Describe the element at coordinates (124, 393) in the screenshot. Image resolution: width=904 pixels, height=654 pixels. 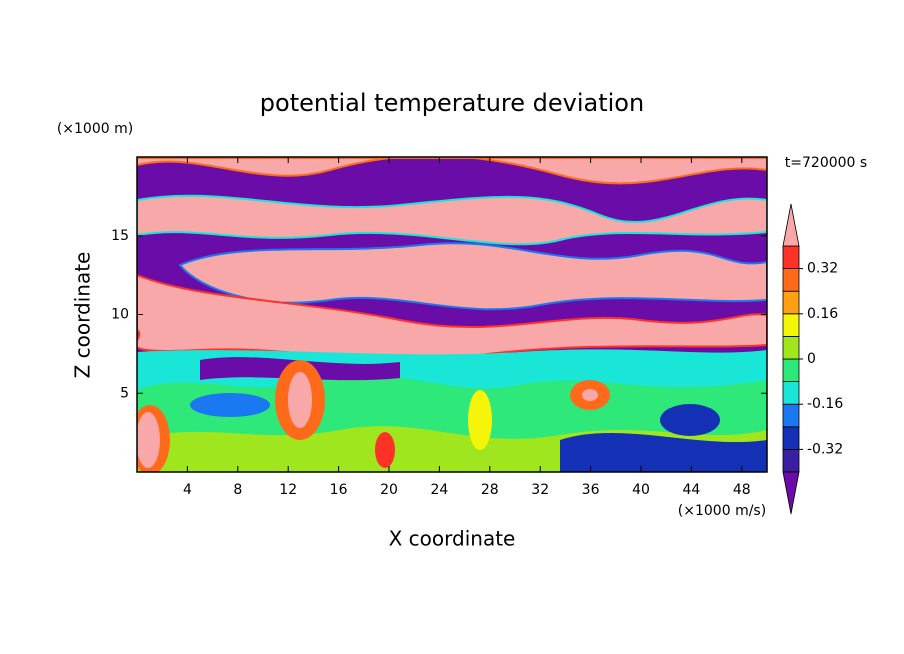
I see `y-tick-label: 5` at that location.